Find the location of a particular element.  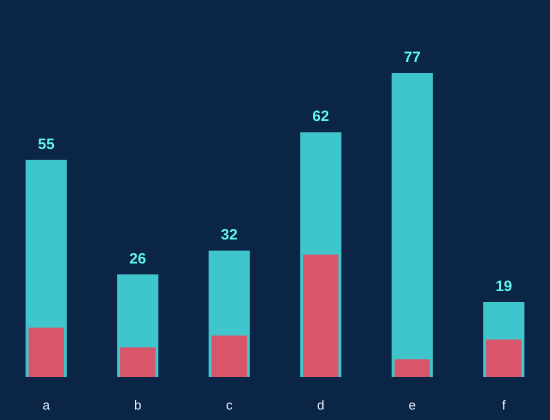

x-tick-label: d is located at coordinates (320, 405).